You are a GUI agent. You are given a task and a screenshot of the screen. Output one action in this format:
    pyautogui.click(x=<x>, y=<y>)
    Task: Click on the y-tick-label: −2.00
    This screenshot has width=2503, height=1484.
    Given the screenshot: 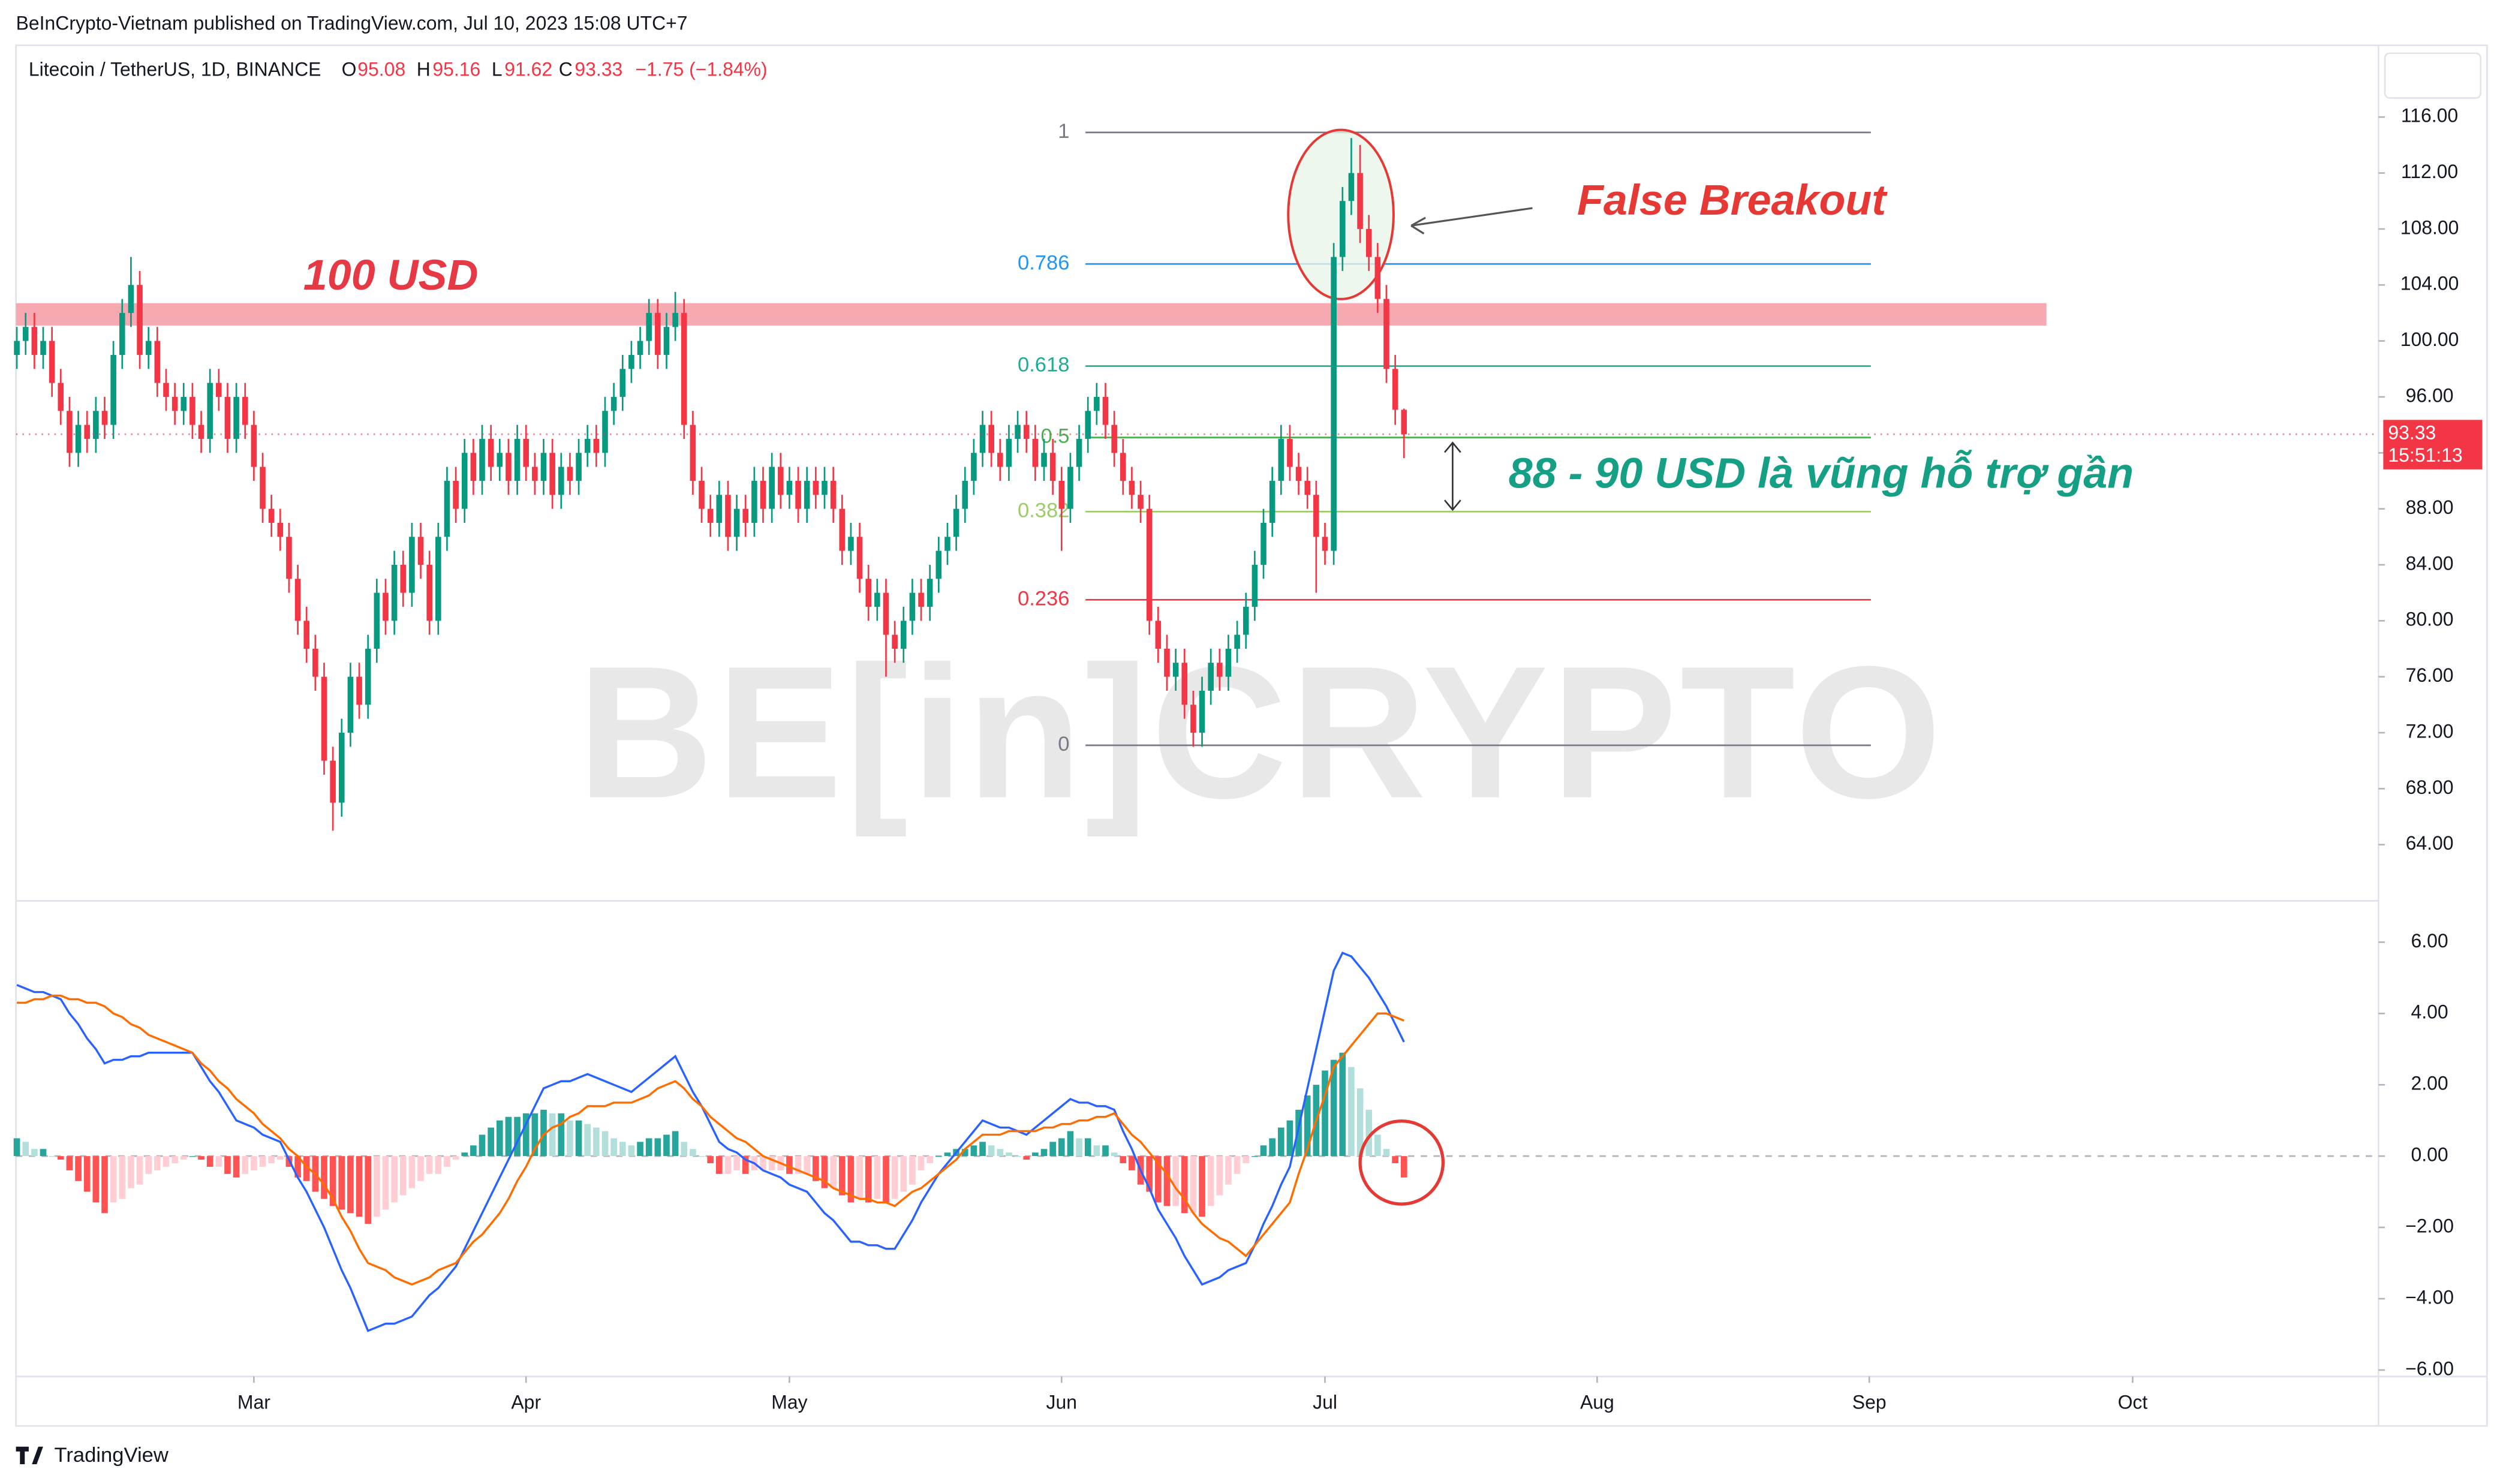 What is the action you would take?
    pyautogui.click(x=2430, y=1226)
    